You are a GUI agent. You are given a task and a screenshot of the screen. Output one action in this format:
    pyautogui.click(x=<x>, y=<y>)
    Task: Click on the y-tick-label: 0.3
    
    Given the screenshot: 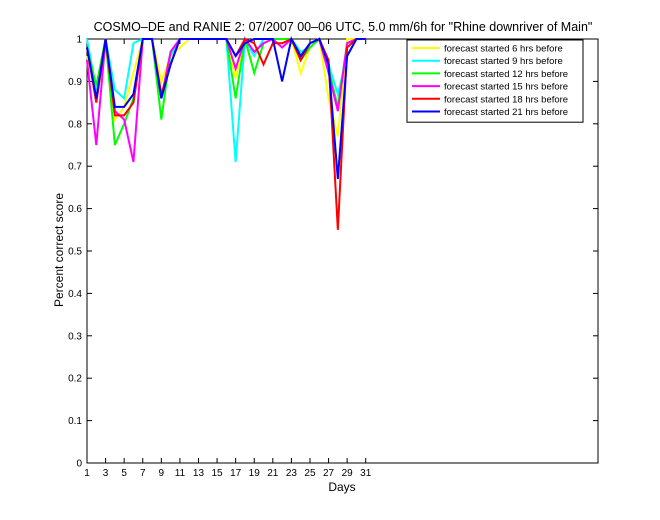 What is the action you would take?
    pyautogui.click(x=75, y=336)
    